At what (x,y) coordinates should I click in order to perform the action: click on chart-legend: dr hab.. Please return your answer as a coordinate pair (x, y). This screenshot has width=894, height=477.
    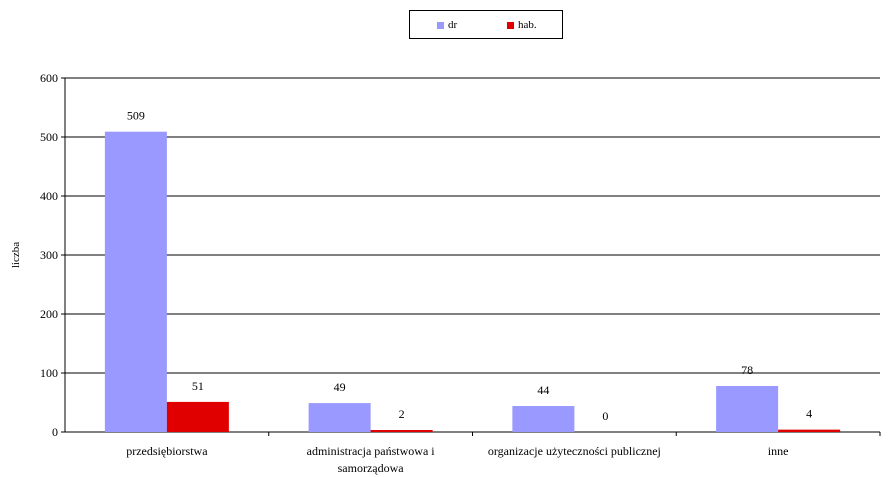
    Looking at the image, I should click on (486, 24).